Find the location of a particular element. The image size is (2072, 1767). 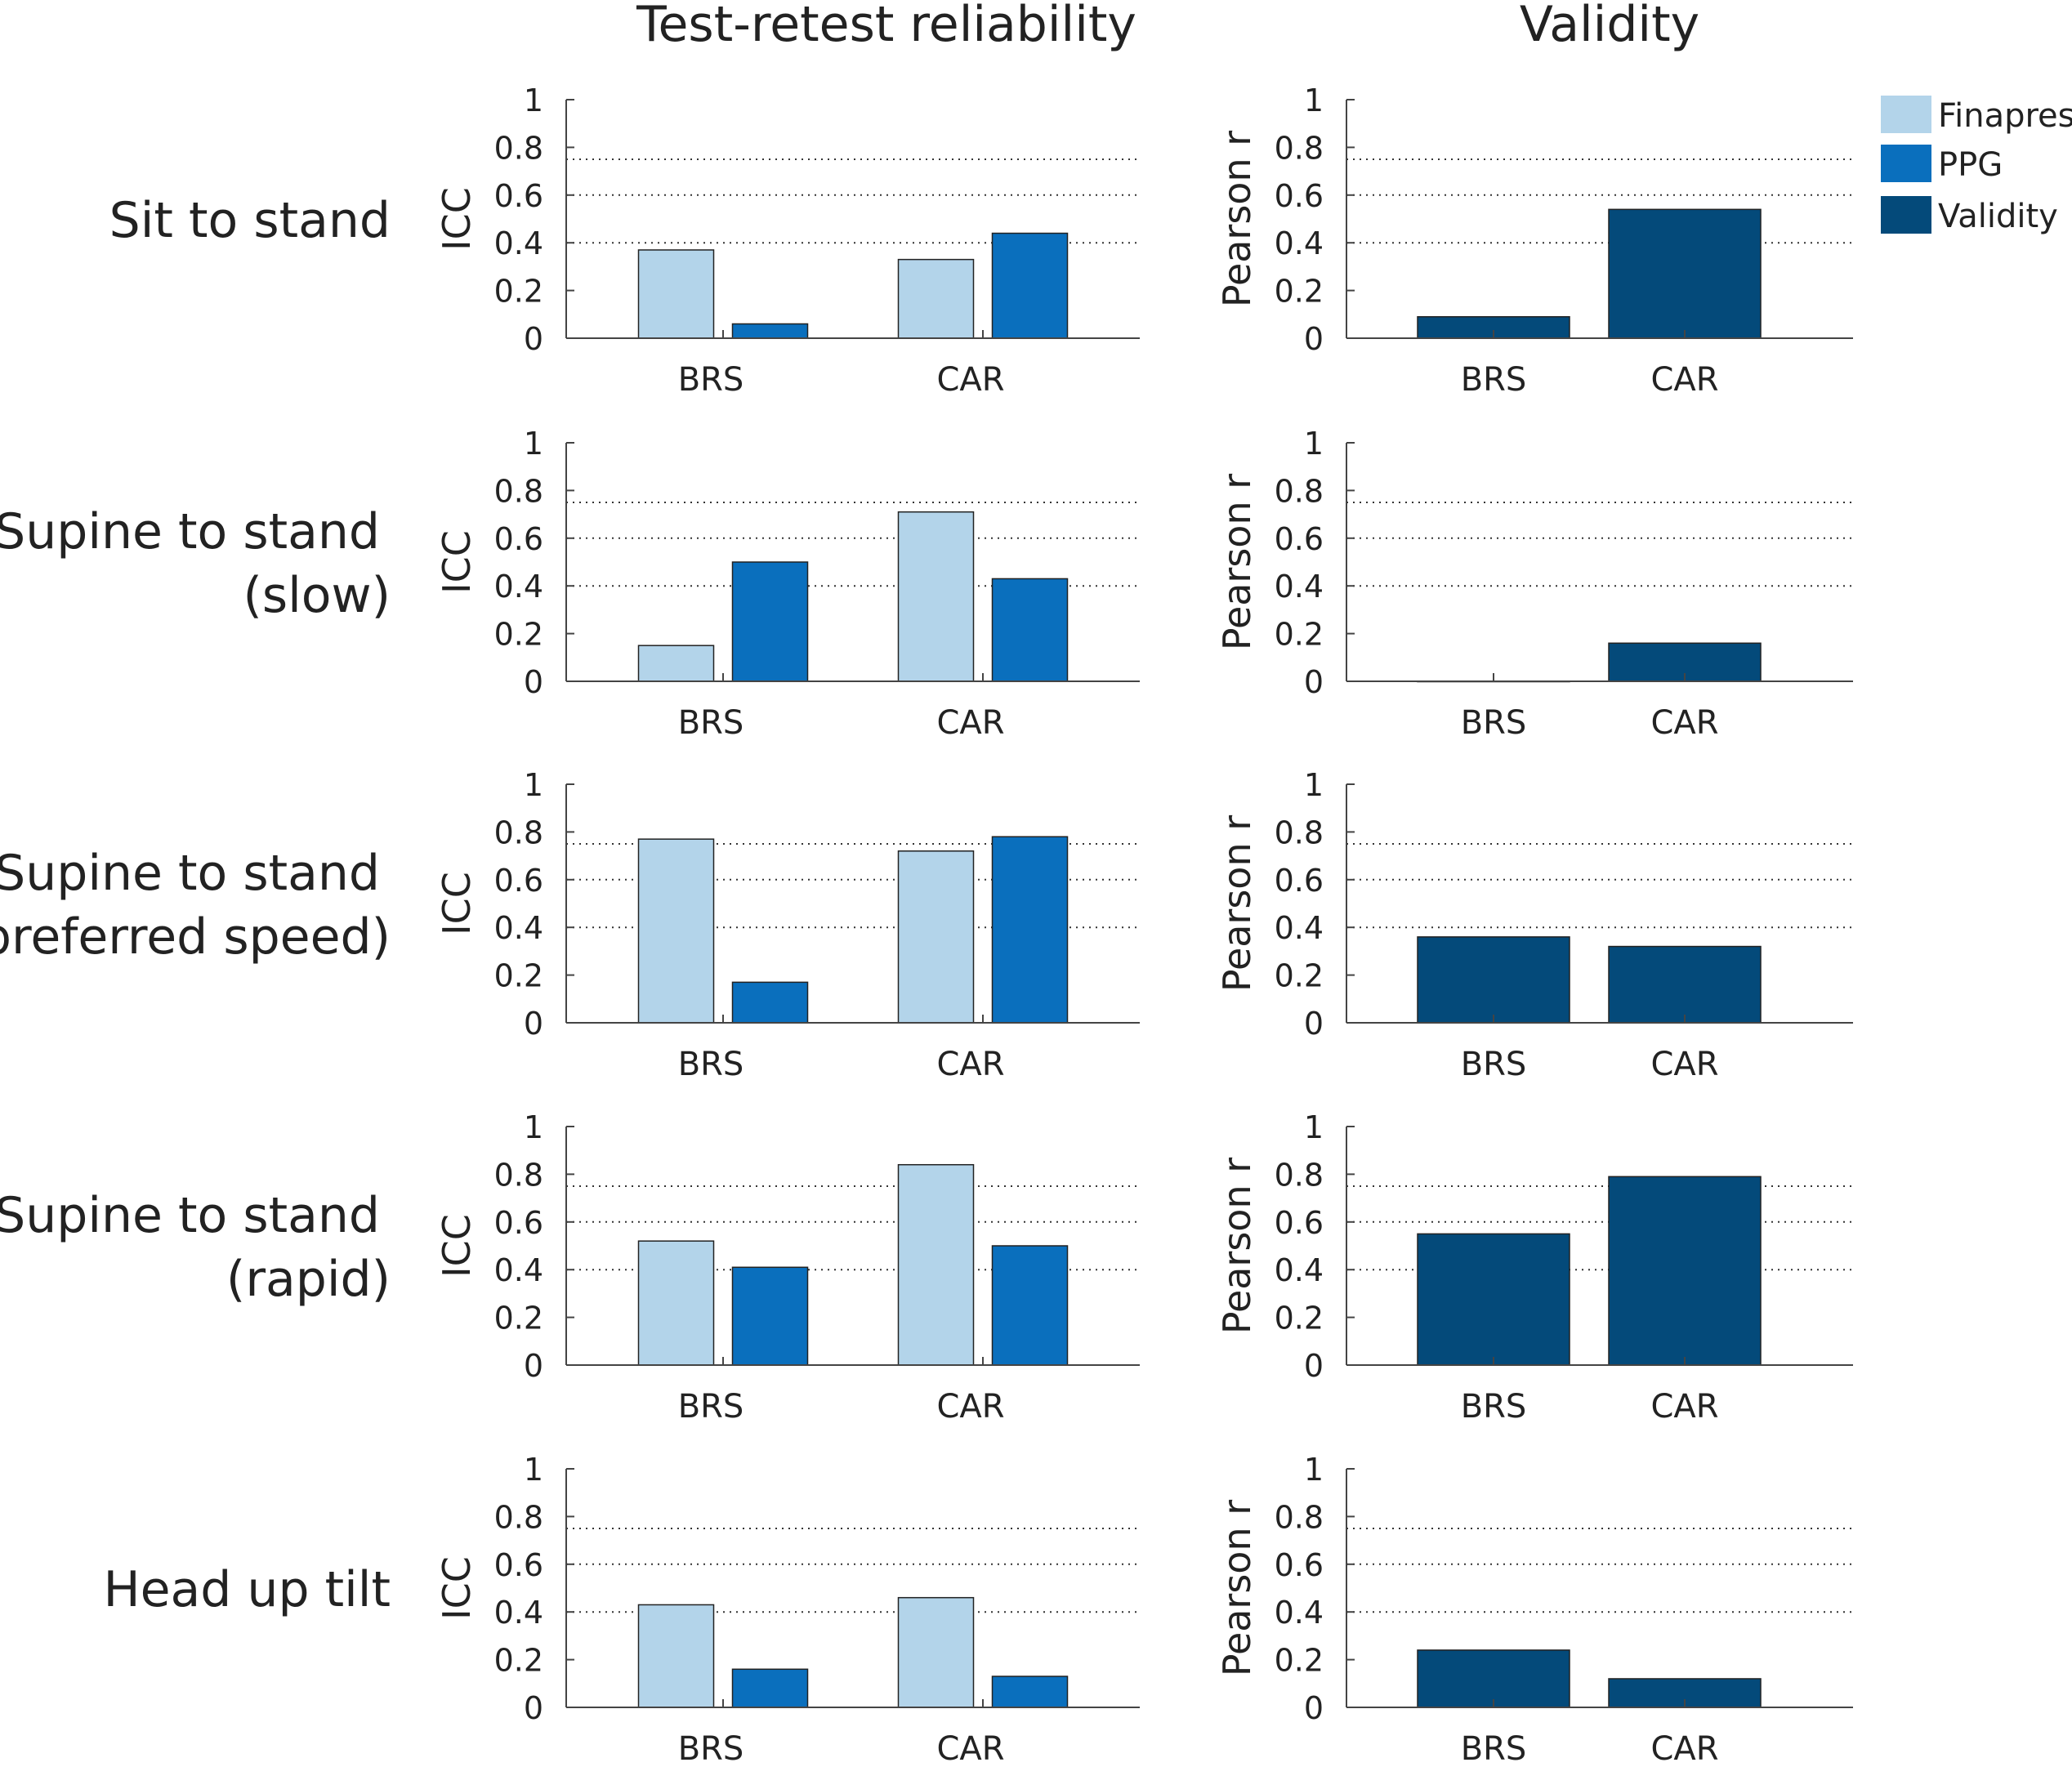

row-label-line: Supine to stand is located at coordinates (190, 531).